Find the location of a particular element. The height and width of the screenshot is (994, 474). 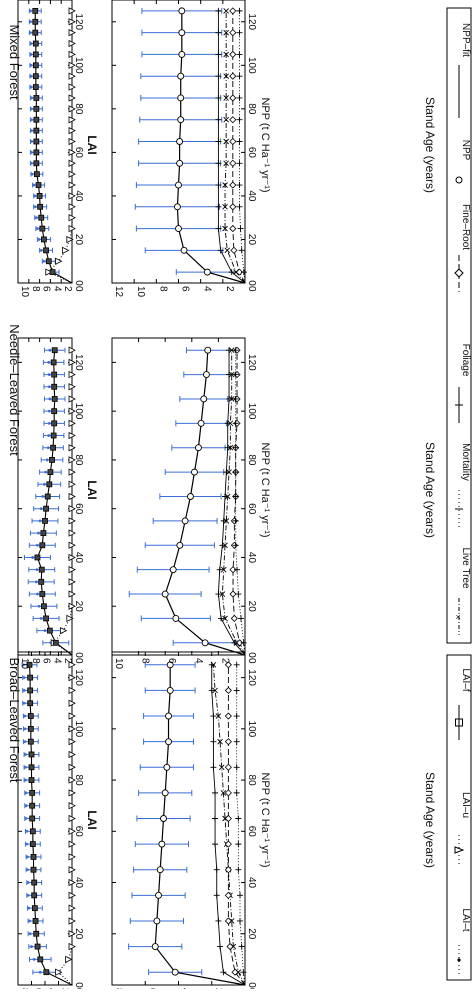

fine-root-line is located at coordinates (236, 825).